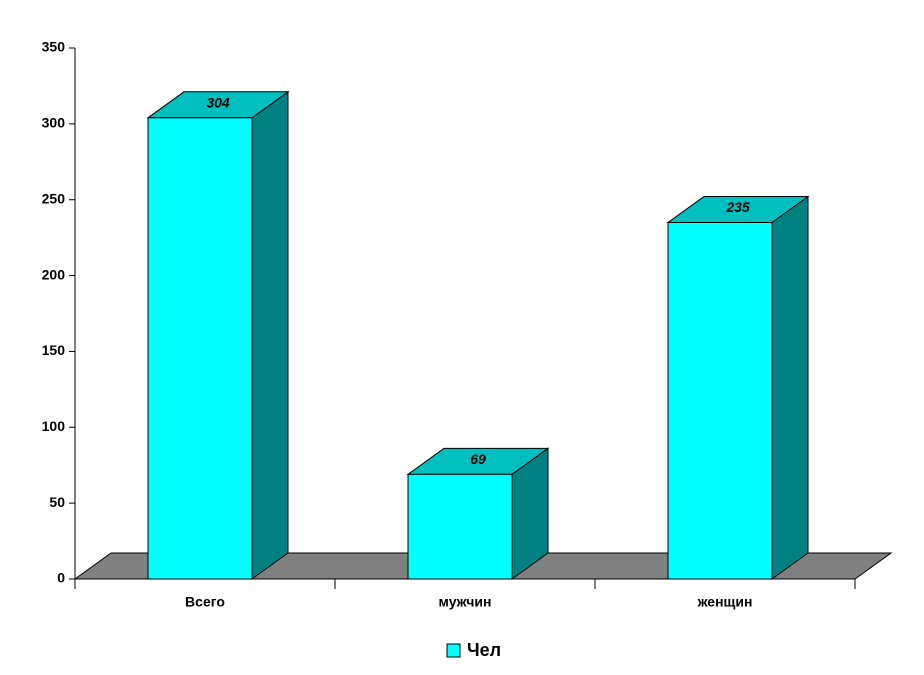  I want to click on data-label: 235, so click(737, 207).